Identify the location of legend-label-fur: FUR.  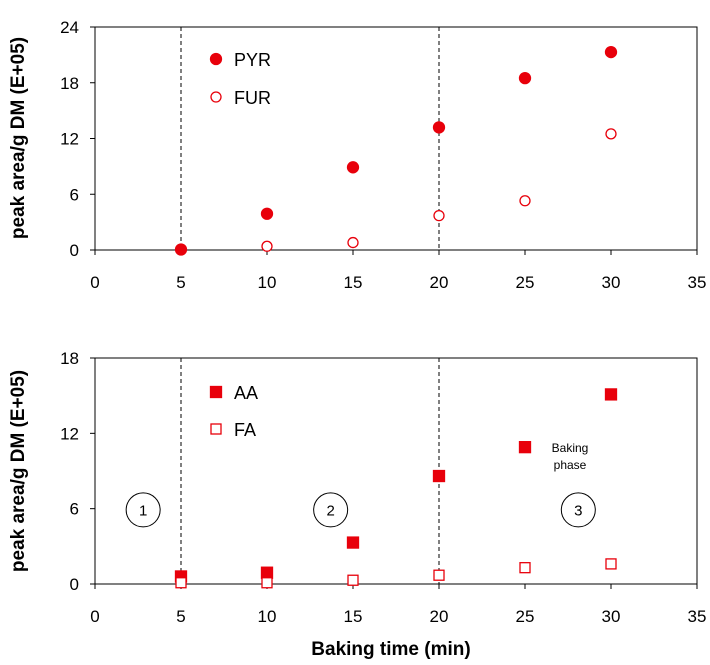
(252, 98).